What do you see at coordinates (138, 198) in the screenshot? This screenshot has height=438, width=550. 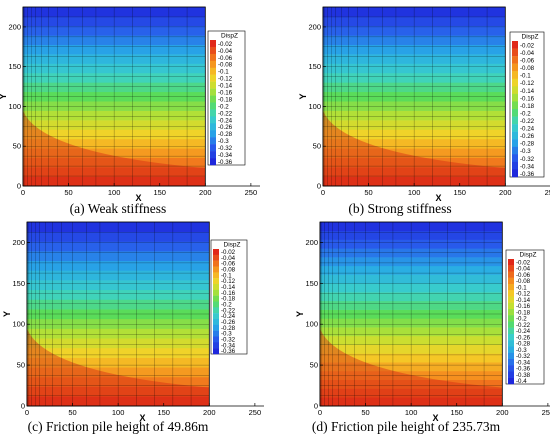 I see `x-axis-label: X` at bounding box center [138, 198].